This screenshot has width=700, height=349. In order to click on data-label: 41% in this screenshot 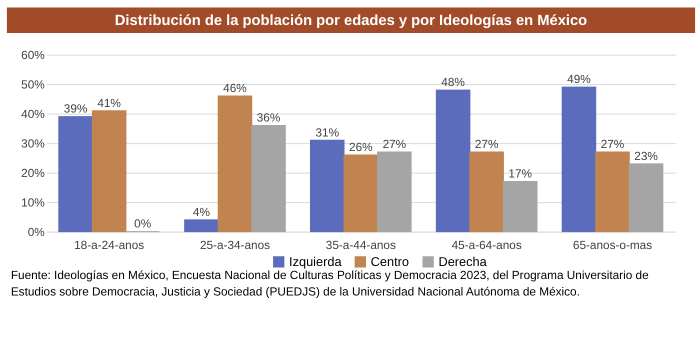, I will do `click(109, 103)`.